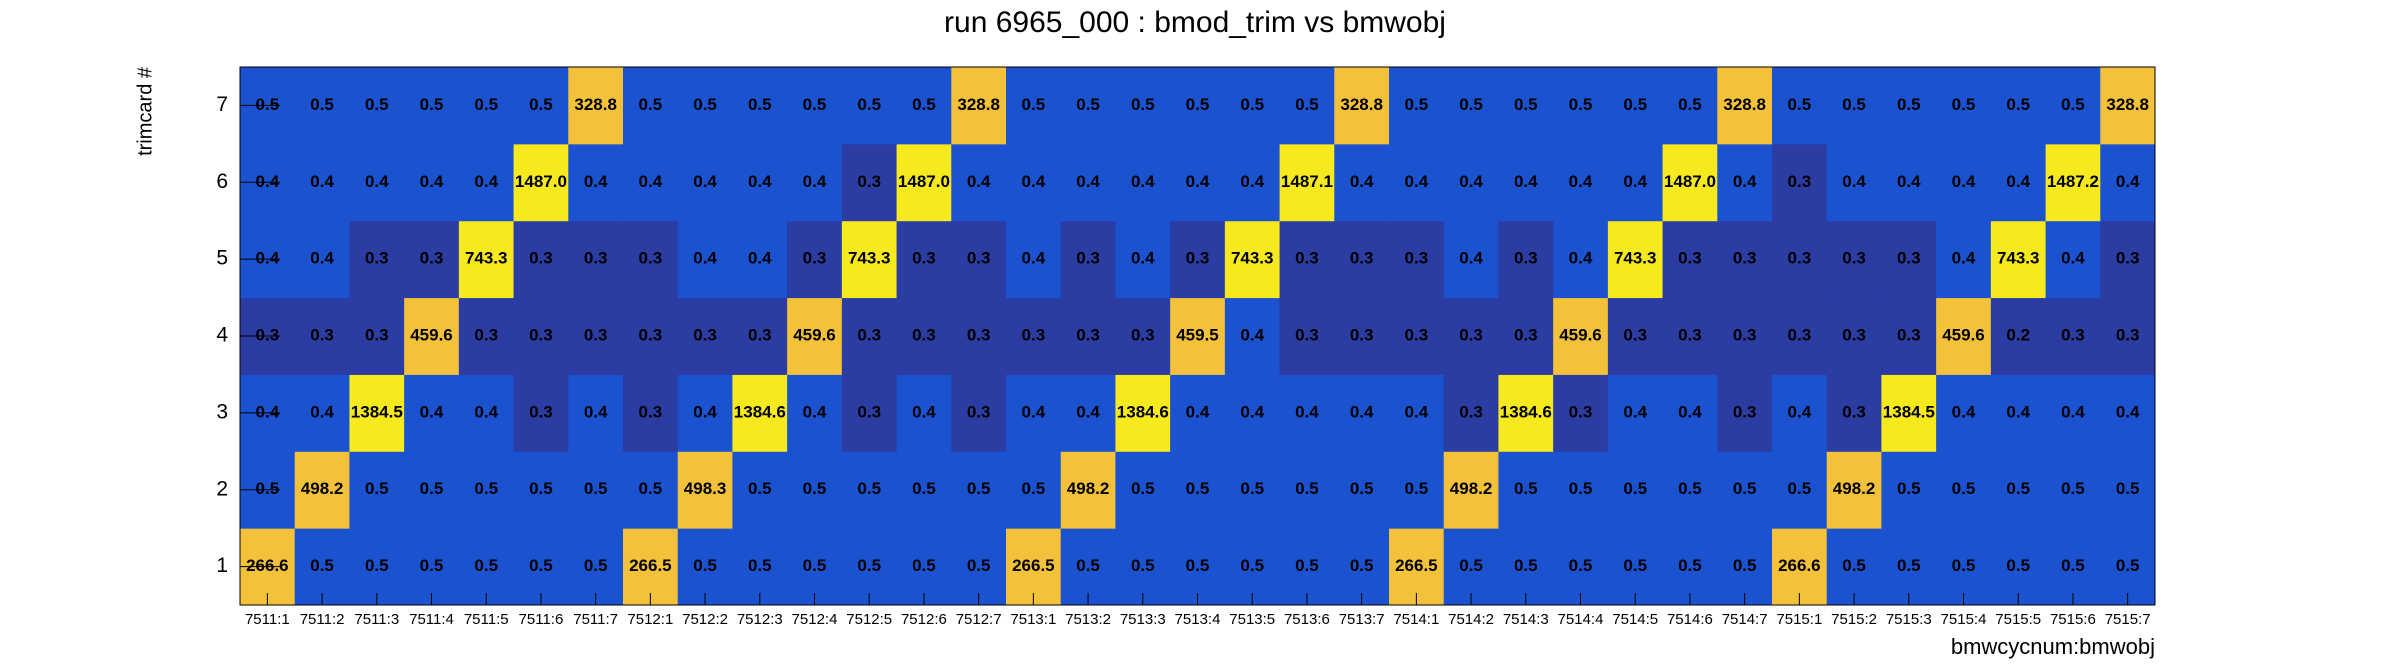  What do you see at coordinates (1198, 619) in the screenshot?
I see `x-tick-label: 7513:4` at bounding box center [1198, 619].